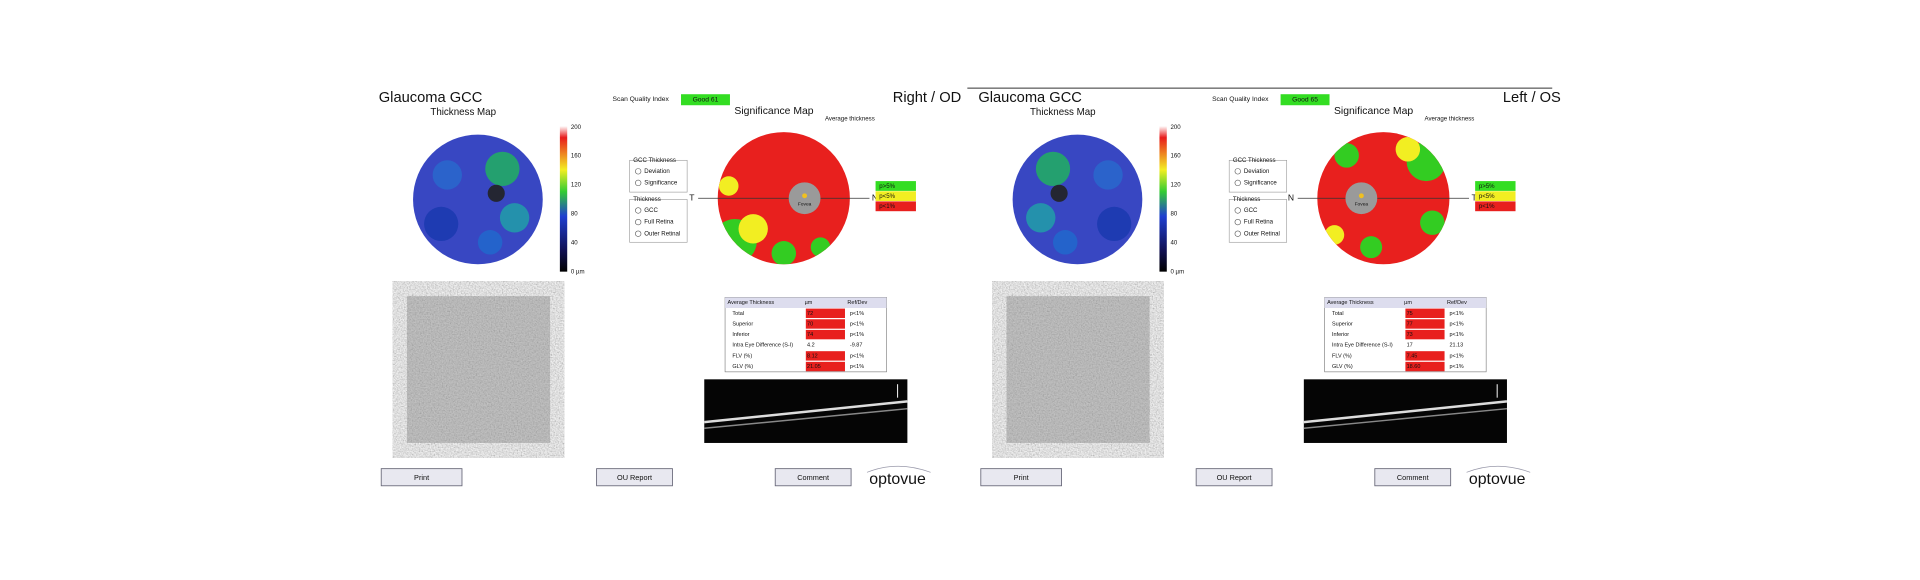 This screenshot has width=1920, height=580. I want to click on table-cell: 70, so click(810, 324).